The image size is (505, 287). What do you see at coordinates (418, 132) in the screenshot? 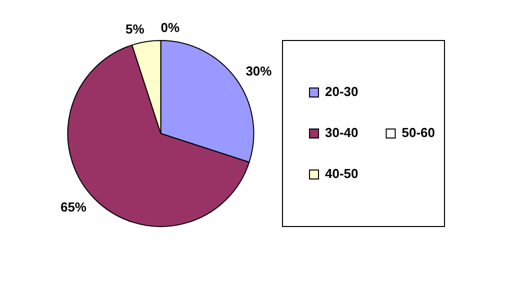
I see `legend-label: 50-60` at bounding box center [418, 132].